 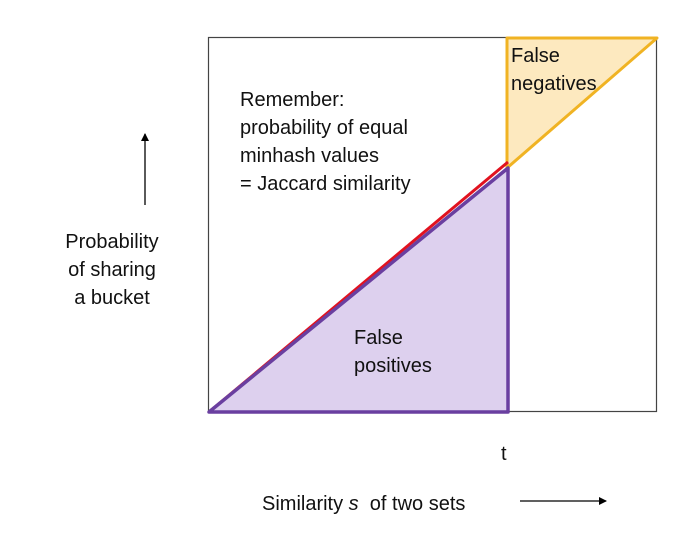 I want to click on false-negatives-label: False negatives, so click(x=554, y=70).